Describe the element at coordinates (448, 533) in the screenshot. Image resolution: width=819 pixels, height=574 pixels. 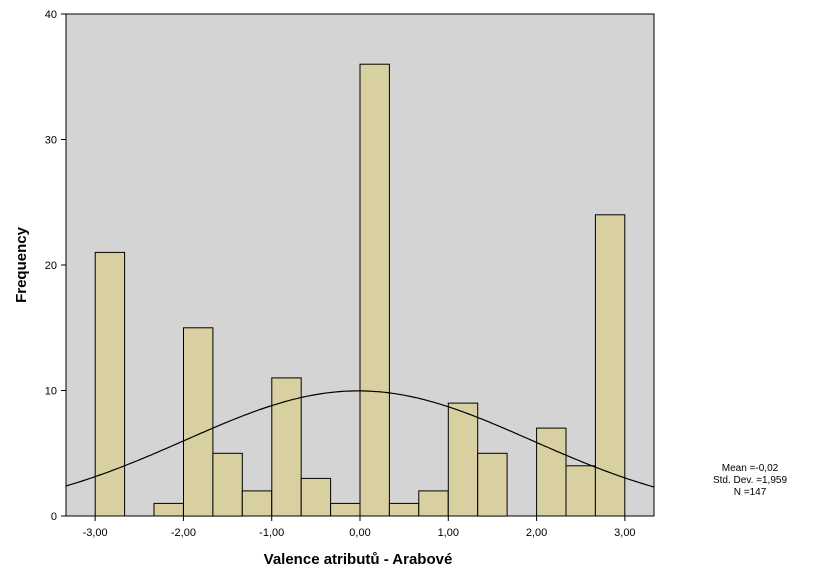
I see `x-tick-label-4: 1,00` at that location.